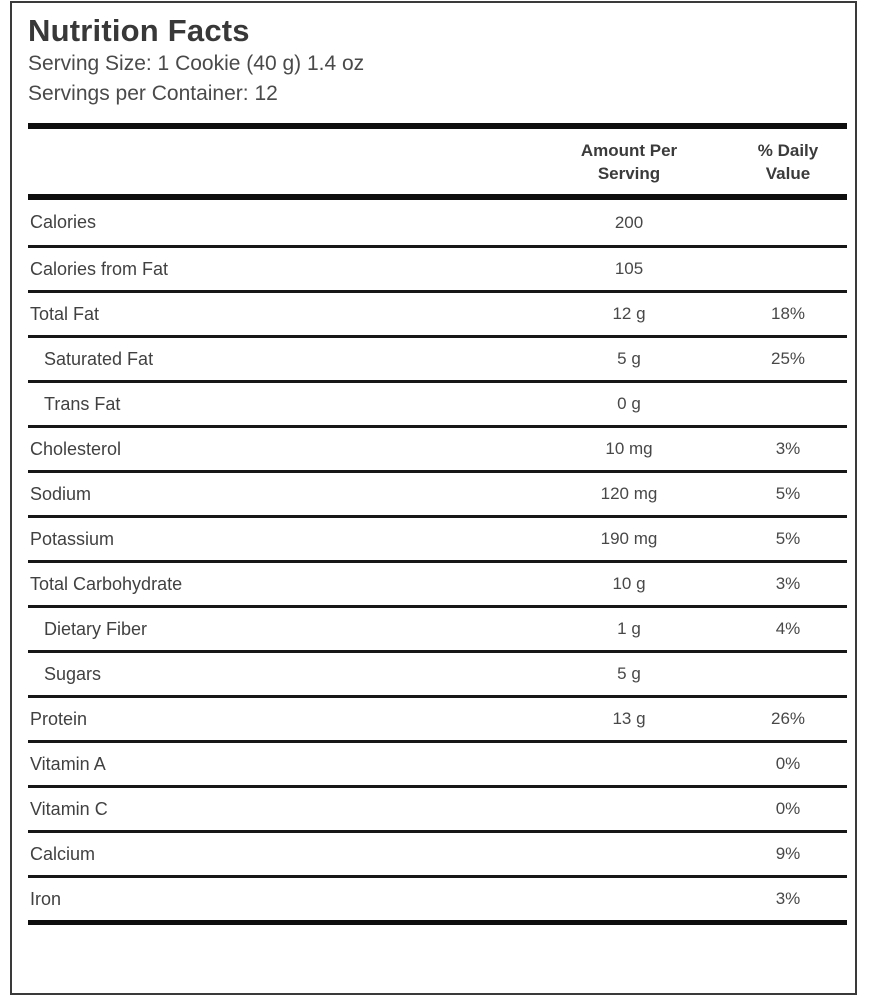 The image size is (869, 1000). What do you see at coordinates (63, 853) in the screenshot?
I see `nutrient-name: Calcium` at bounding box center [63, 853].